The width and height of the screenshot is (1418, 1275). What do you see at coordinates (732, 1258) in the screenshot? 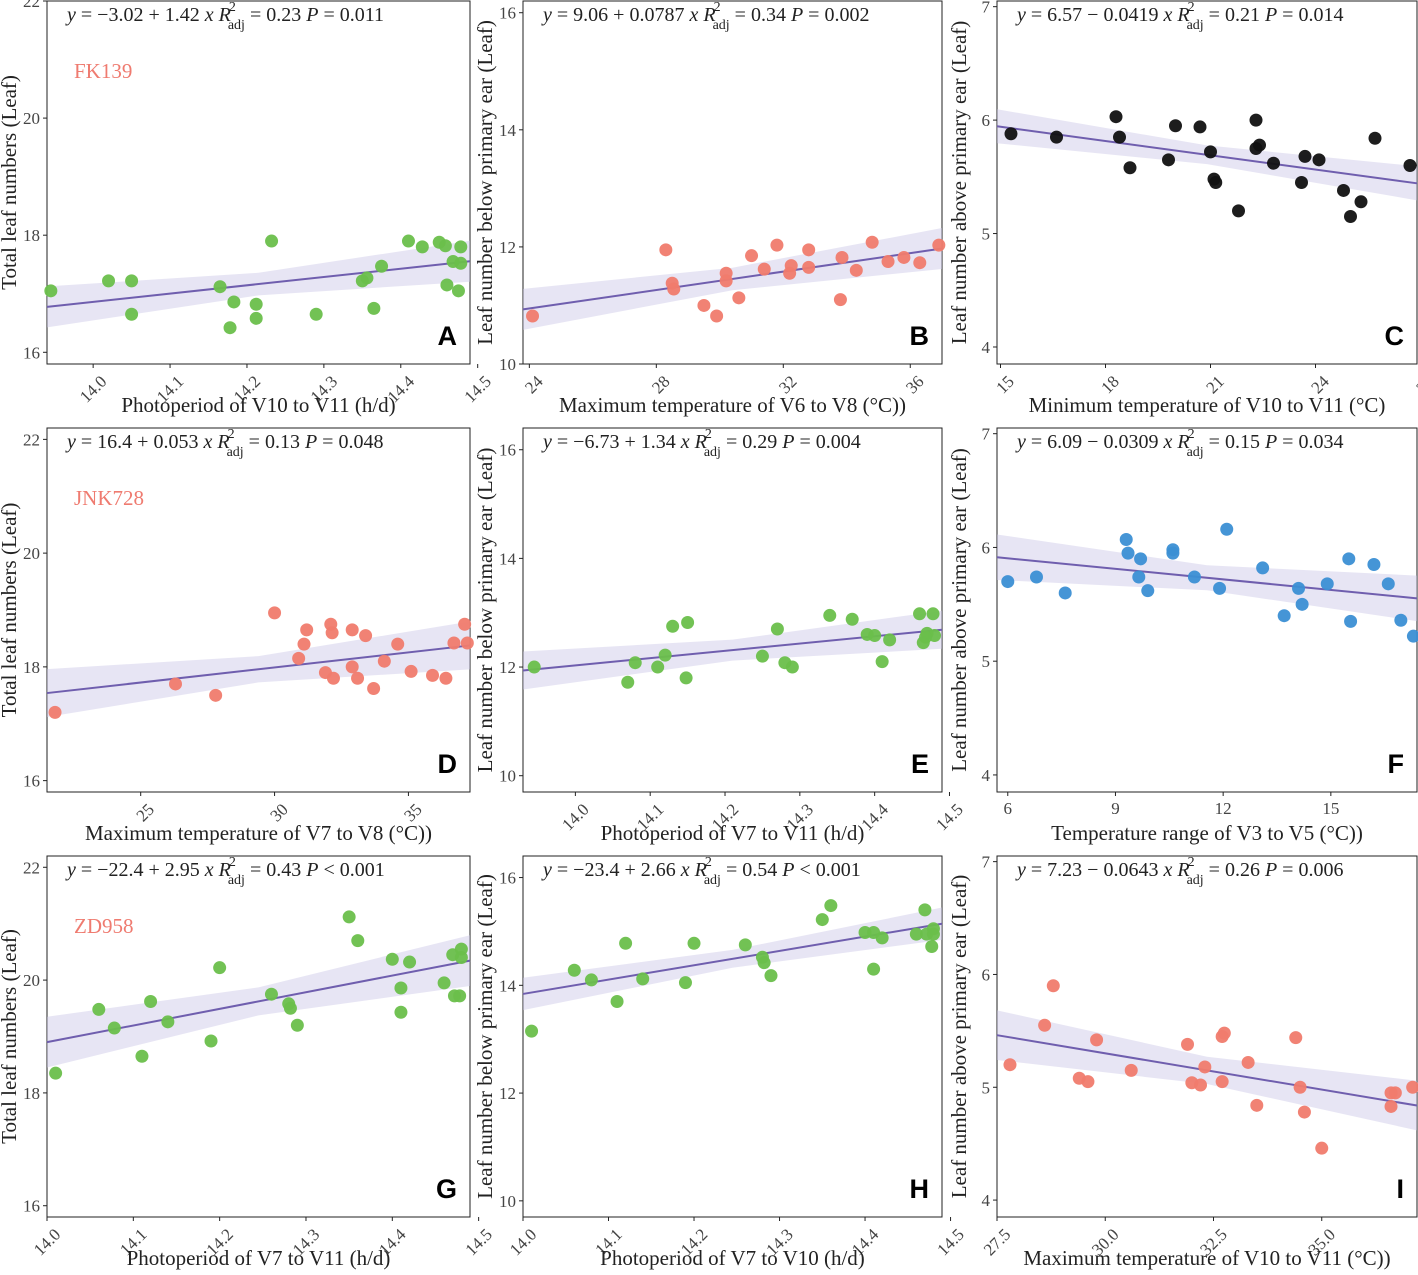
I see `x-axis-label: Photoperiod of V7 to V10 (h/d)` at bounding box center [732, 1258].